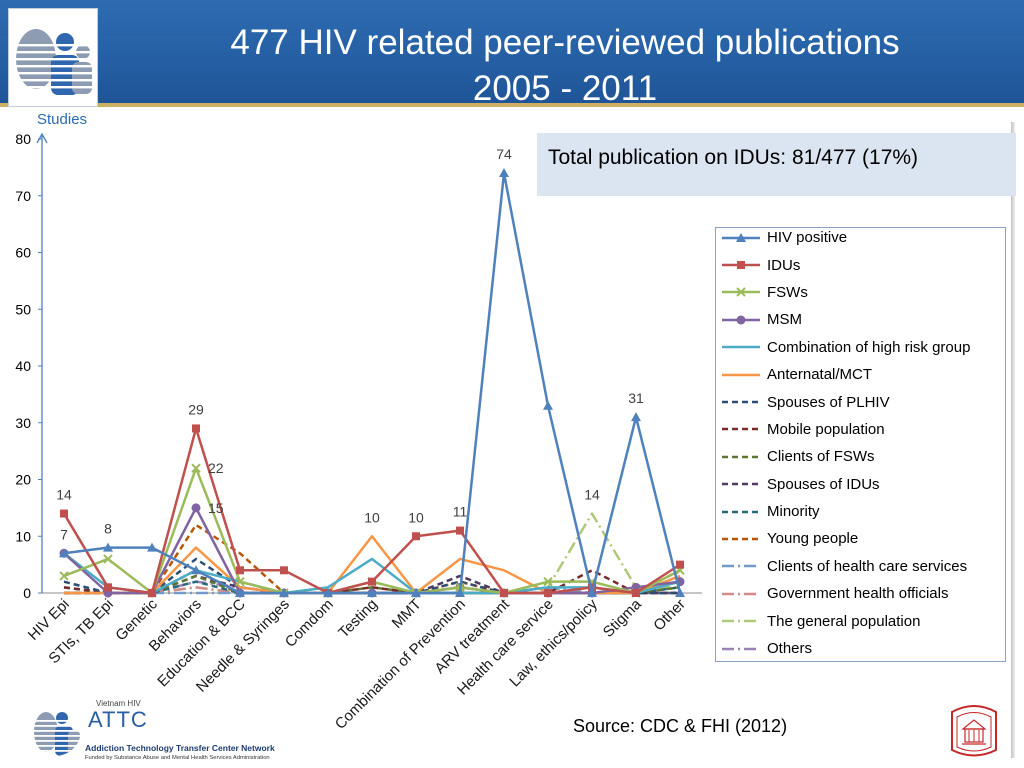 This screenshot has height=768, width=1024. What do you see at coordinates (196, 409) in the screenshot?
I see `data-label: 29` at bounding box center [196, 409].